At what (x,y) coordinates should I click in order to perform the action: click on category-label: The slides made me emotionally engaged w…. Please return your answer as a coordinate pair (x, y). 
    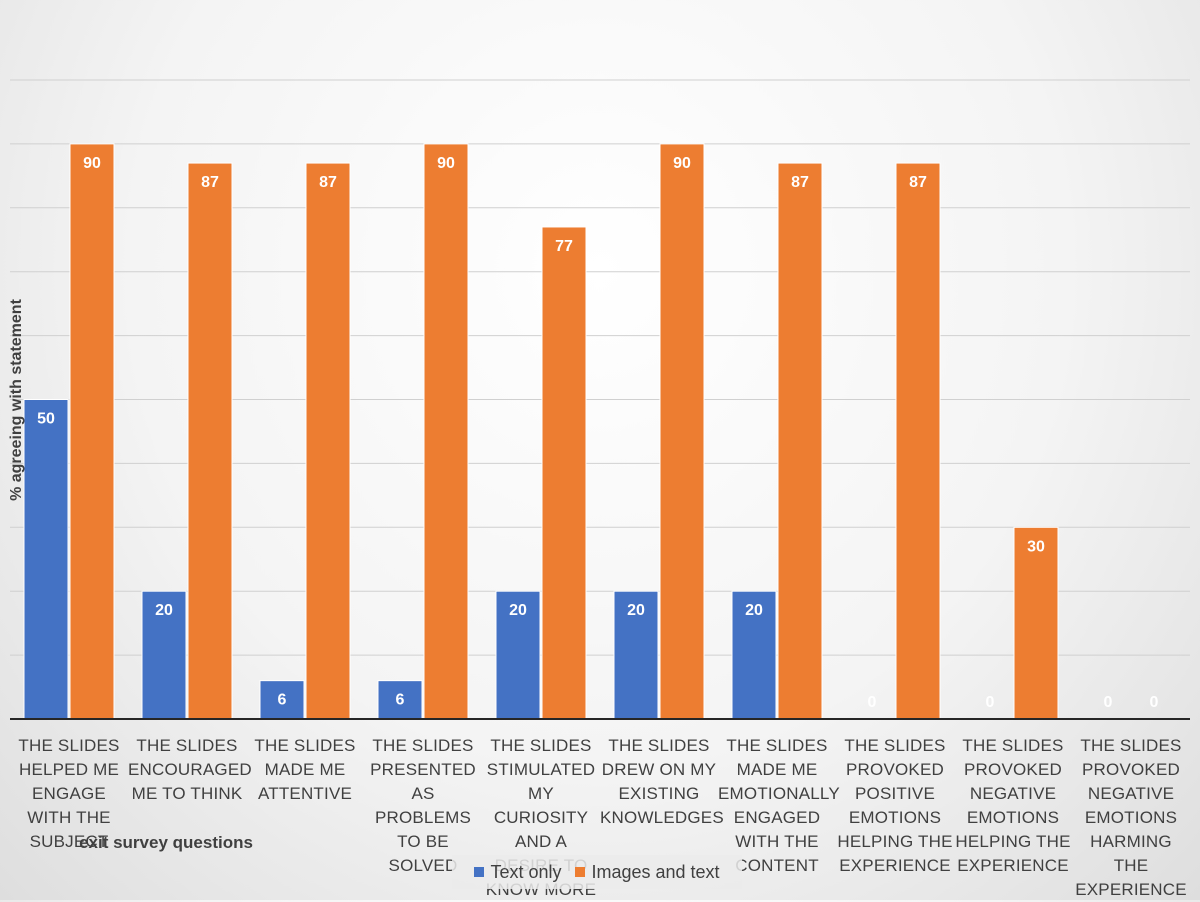
    Looking at the image, I should click on (779, 805).